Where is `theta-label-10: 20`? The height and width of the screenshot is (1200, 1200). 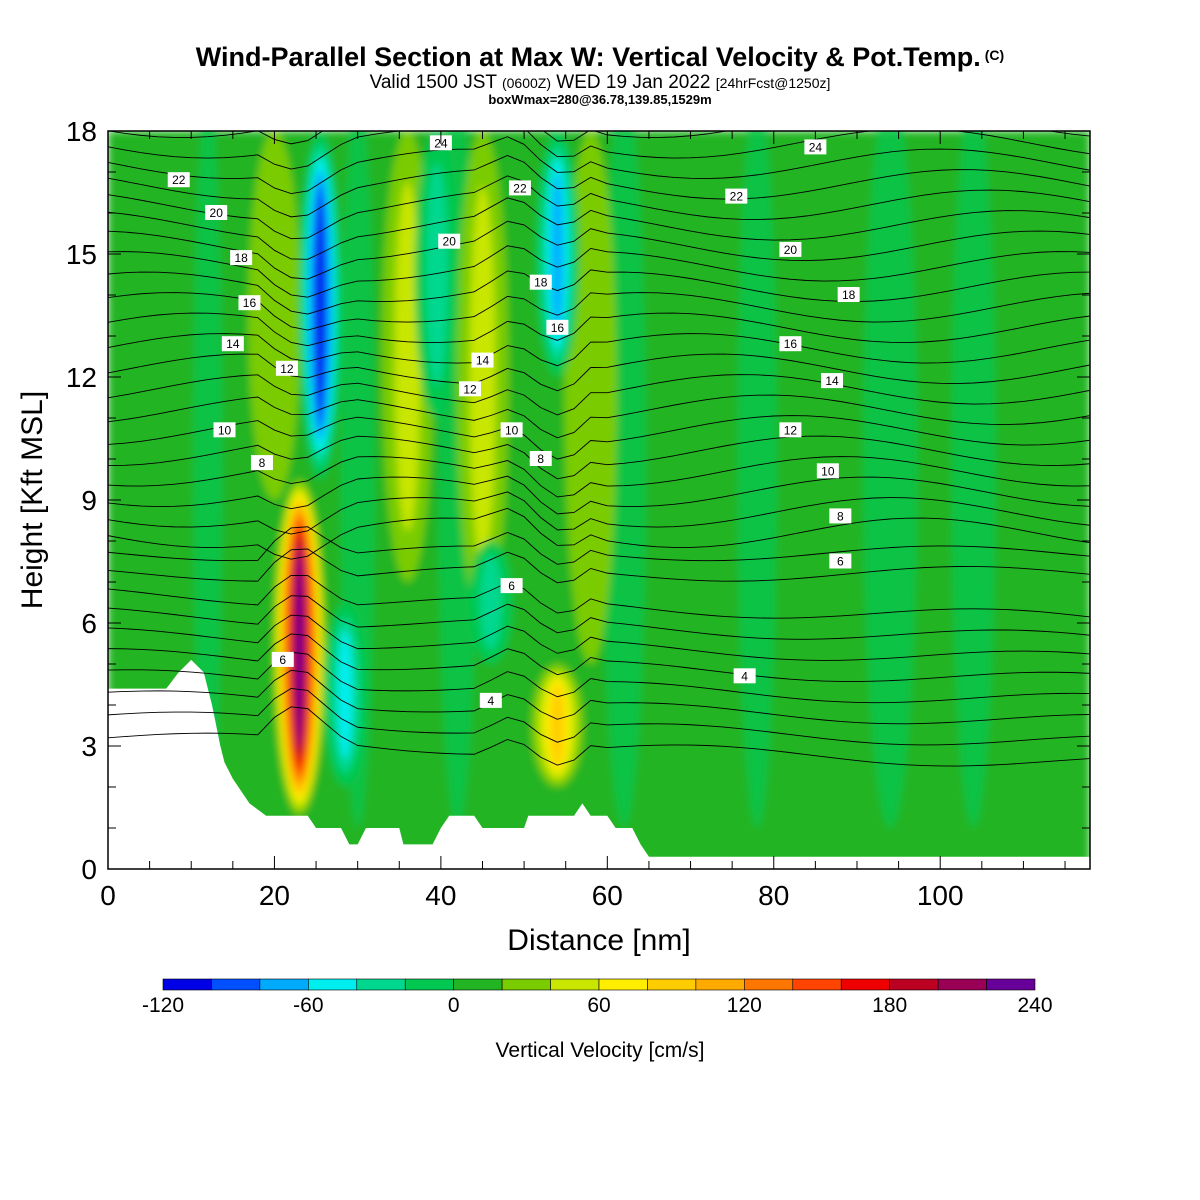 theta-label-10: 20 is located at coordinates (449, 241).